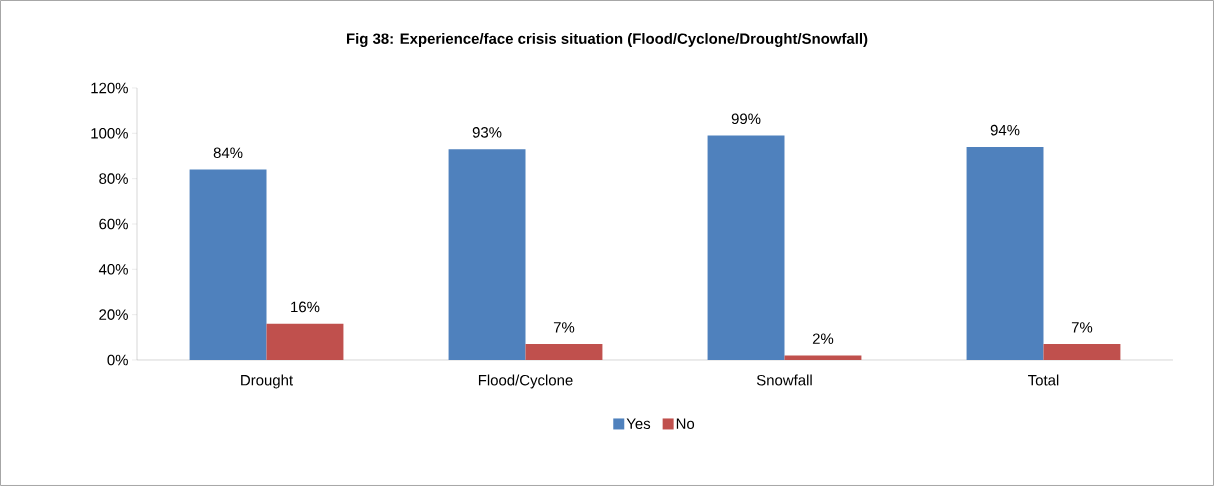 This screenshot has width=1214, height=486. I want to click on y-tick-label: 120%, so click(109, 88).